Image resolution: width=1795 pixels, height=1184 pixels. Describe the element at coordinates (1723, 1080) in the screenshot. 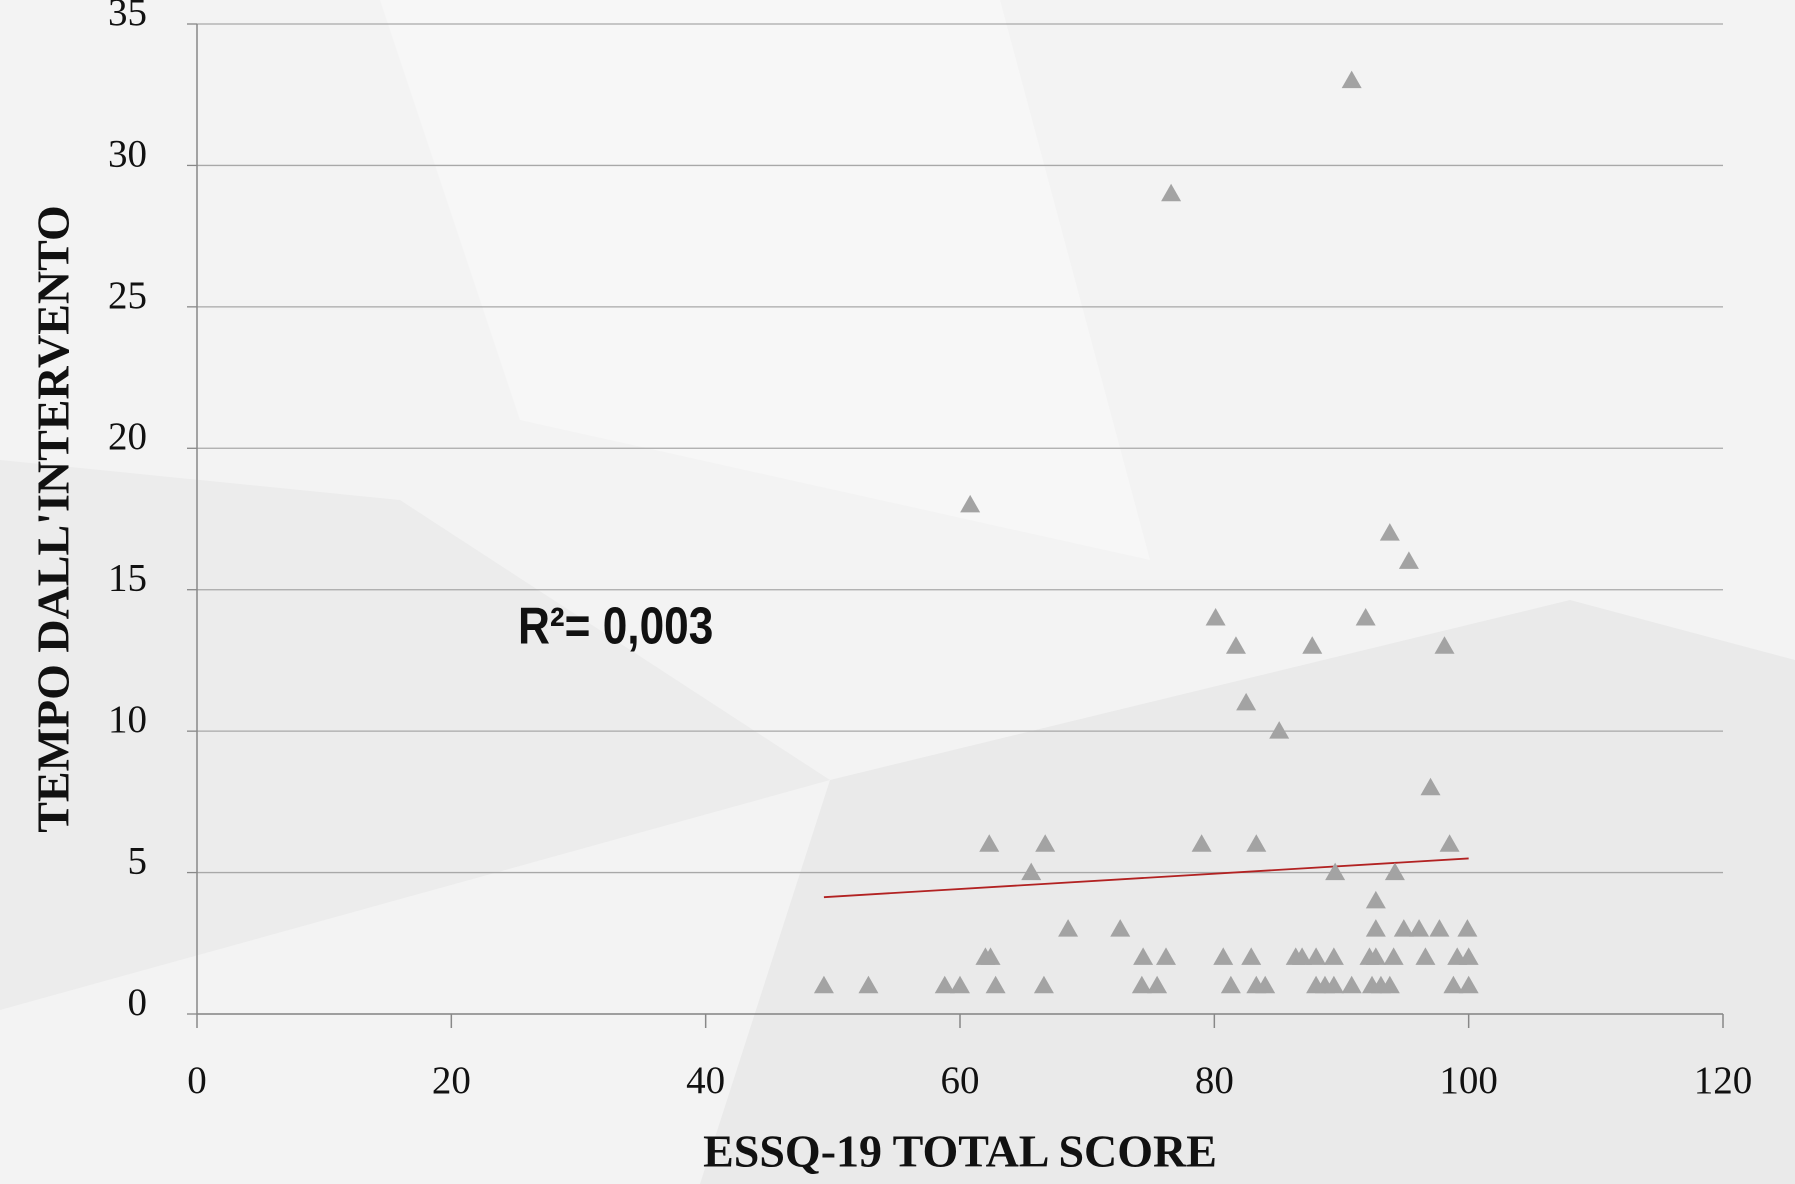

I see `x-tick-label: 120` at that location.